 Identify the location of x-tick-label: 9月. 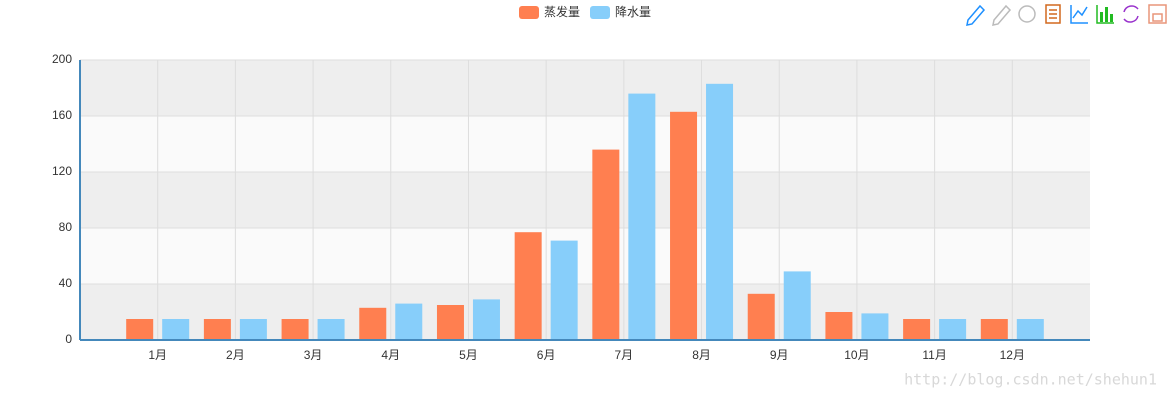
(779, 355).